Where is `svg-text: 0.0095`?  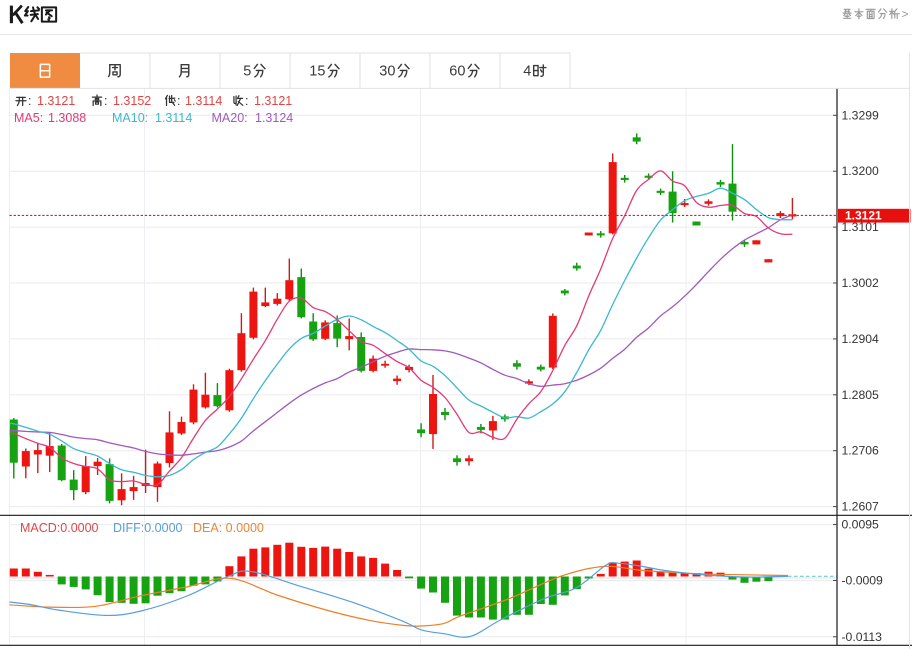 svg-text: 0.0095 is located at coordinates (860, 525).